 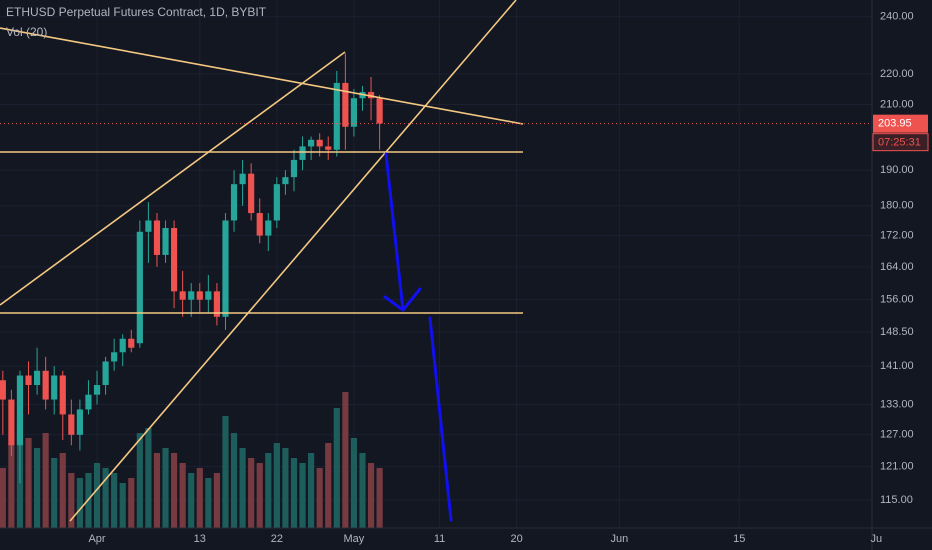 I want to click on trend-line, so click(x=262, y=76).